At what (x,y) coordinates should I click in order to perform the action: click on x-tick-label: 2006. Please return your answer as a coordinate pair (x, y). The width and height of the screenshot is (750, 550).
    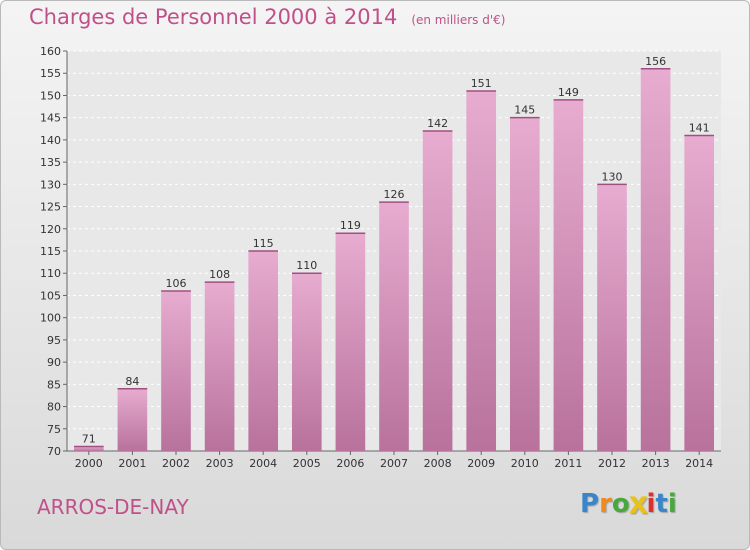
    Looking at the image, I should click on (350, 463).